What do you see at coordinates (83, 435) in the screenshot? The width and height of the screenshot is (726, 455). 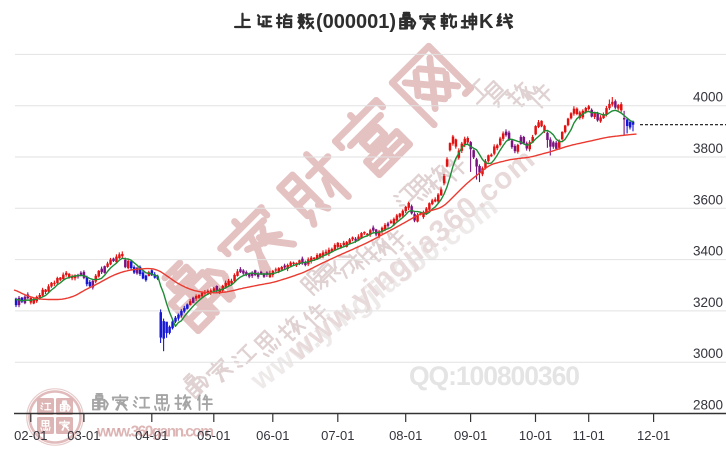 I see `svg-text: 03-01` at bounding box center [83, 435].